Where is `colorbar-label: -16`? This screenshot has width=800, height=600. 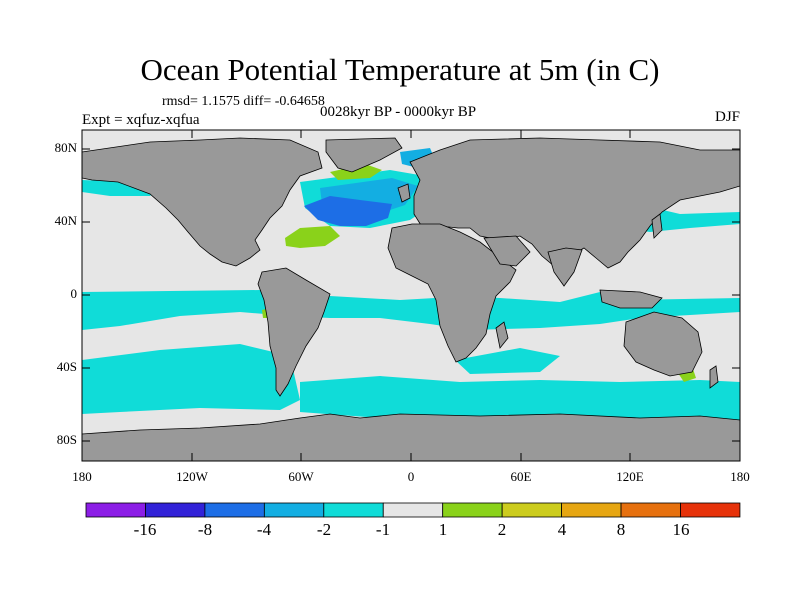
colorbar-label: -16 is located at coordinates (145, 529).